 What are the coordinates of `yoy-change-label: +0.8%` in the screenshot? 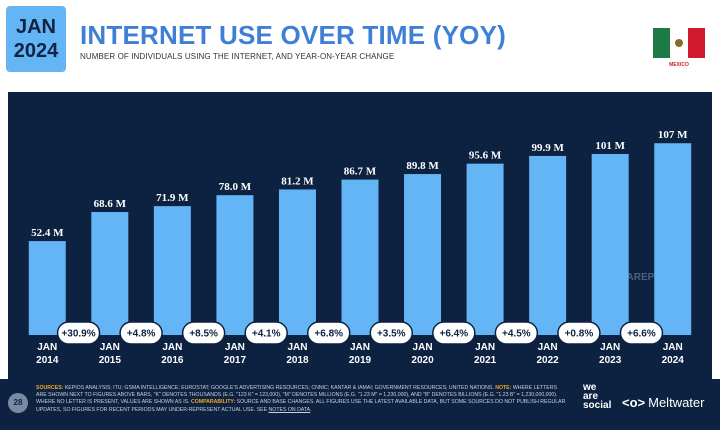 It's located at (579, 334).